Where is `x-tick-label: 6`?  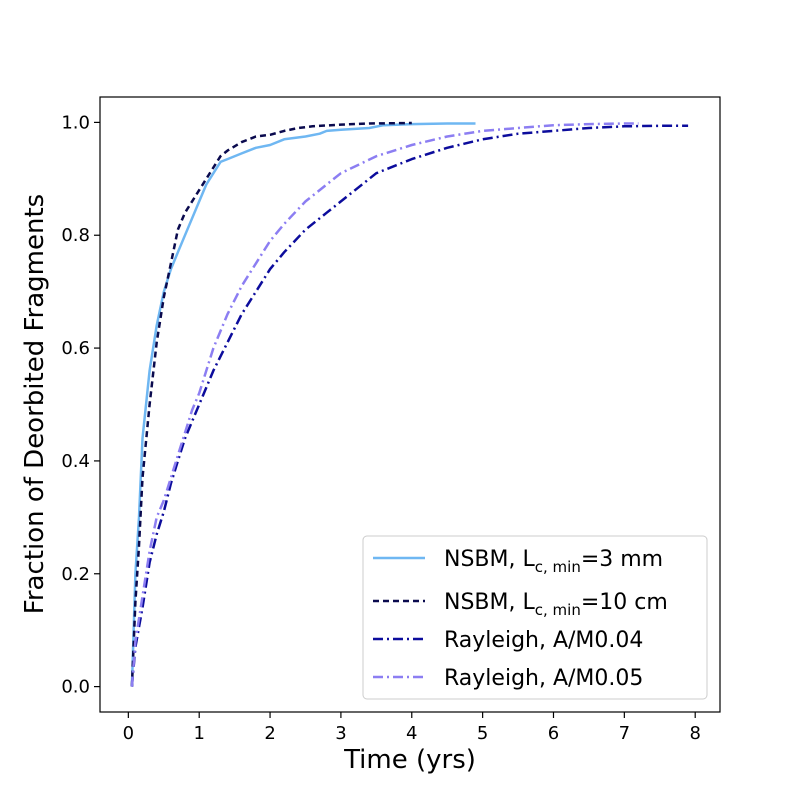
x-tick-label: 6 is located at coordinates (553, 733).